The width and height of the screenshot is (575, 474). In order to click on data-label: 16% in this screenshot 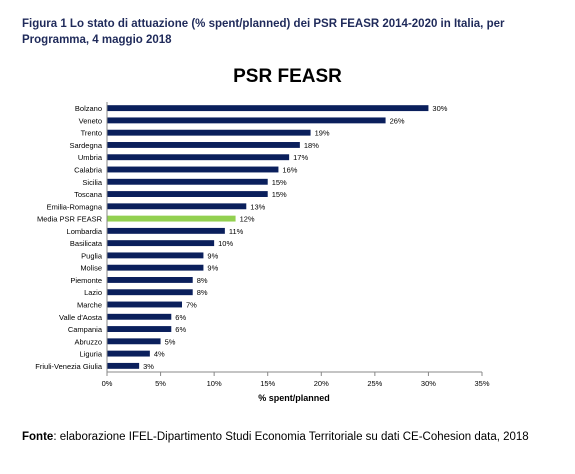, I will do `click(289, 170)`.